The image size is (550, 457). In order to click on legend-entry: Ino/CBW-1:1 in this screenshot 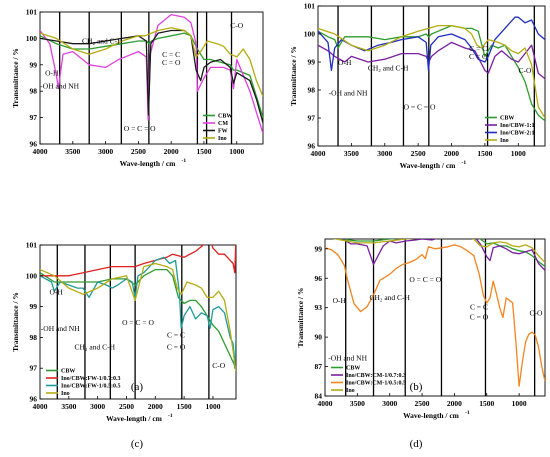, I will do `click(517, 126)`.